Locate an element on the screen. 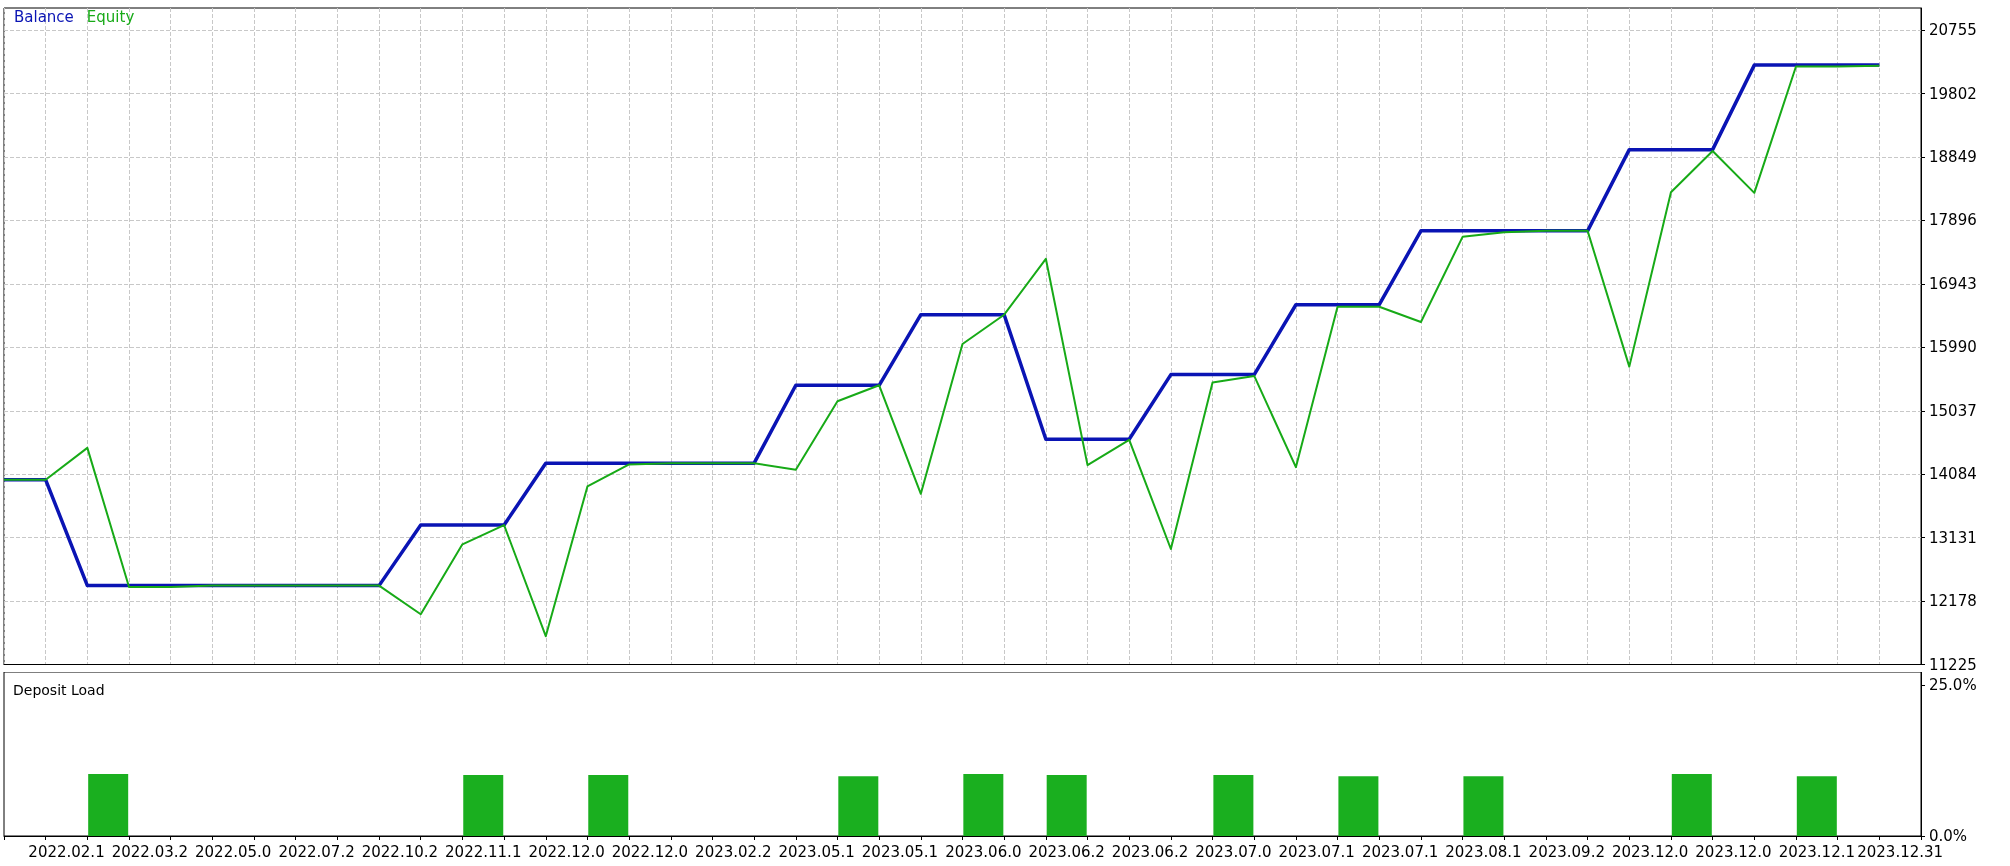 This screenshot has width=2010, height=866. x-tick-label: 2023.02.2 is located at coordinates (733, 851).